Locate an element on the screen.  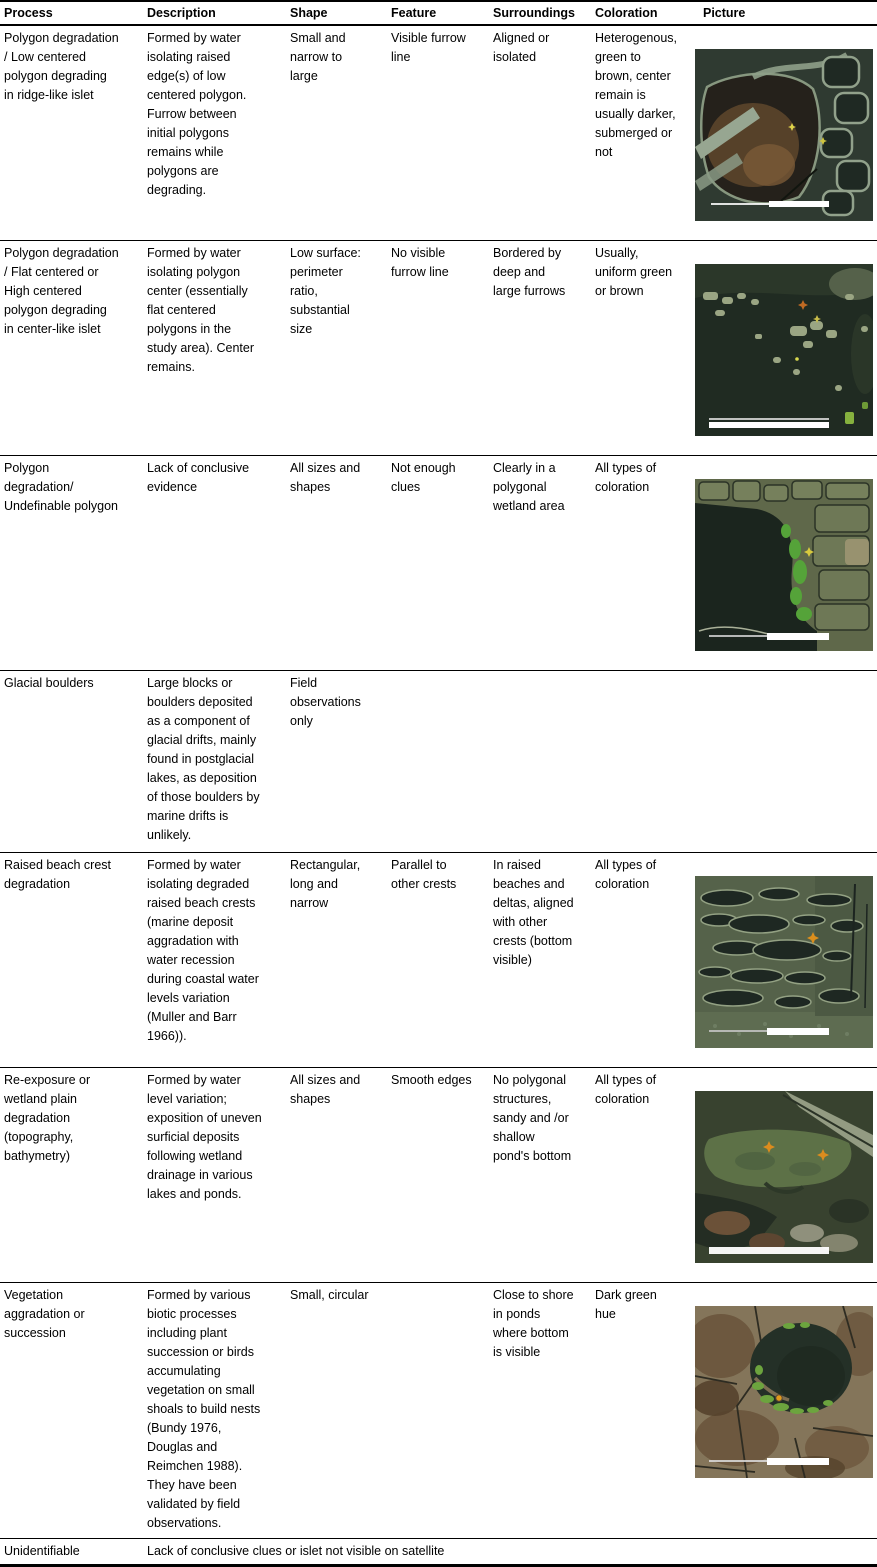
picture-cell-empty is located at coordinates (786, 761).